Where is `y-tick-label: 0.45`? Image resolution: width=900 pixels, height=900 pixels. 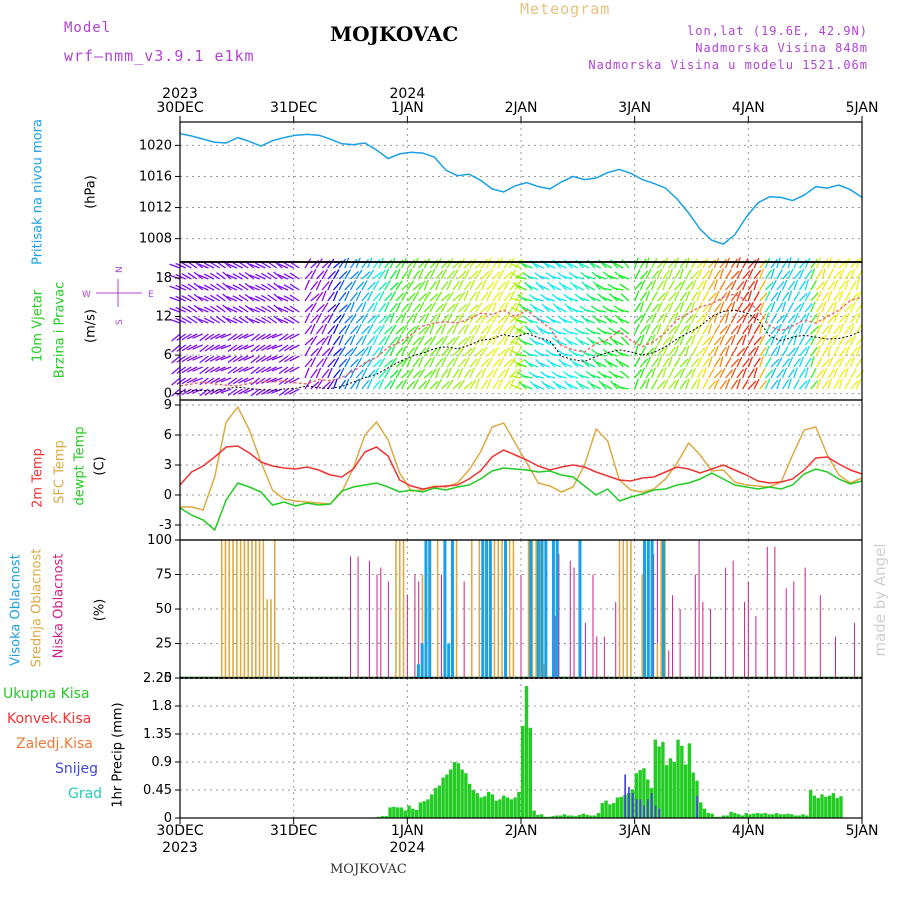 y-tick-label: 0.45 is located at coordinates (157, 790).